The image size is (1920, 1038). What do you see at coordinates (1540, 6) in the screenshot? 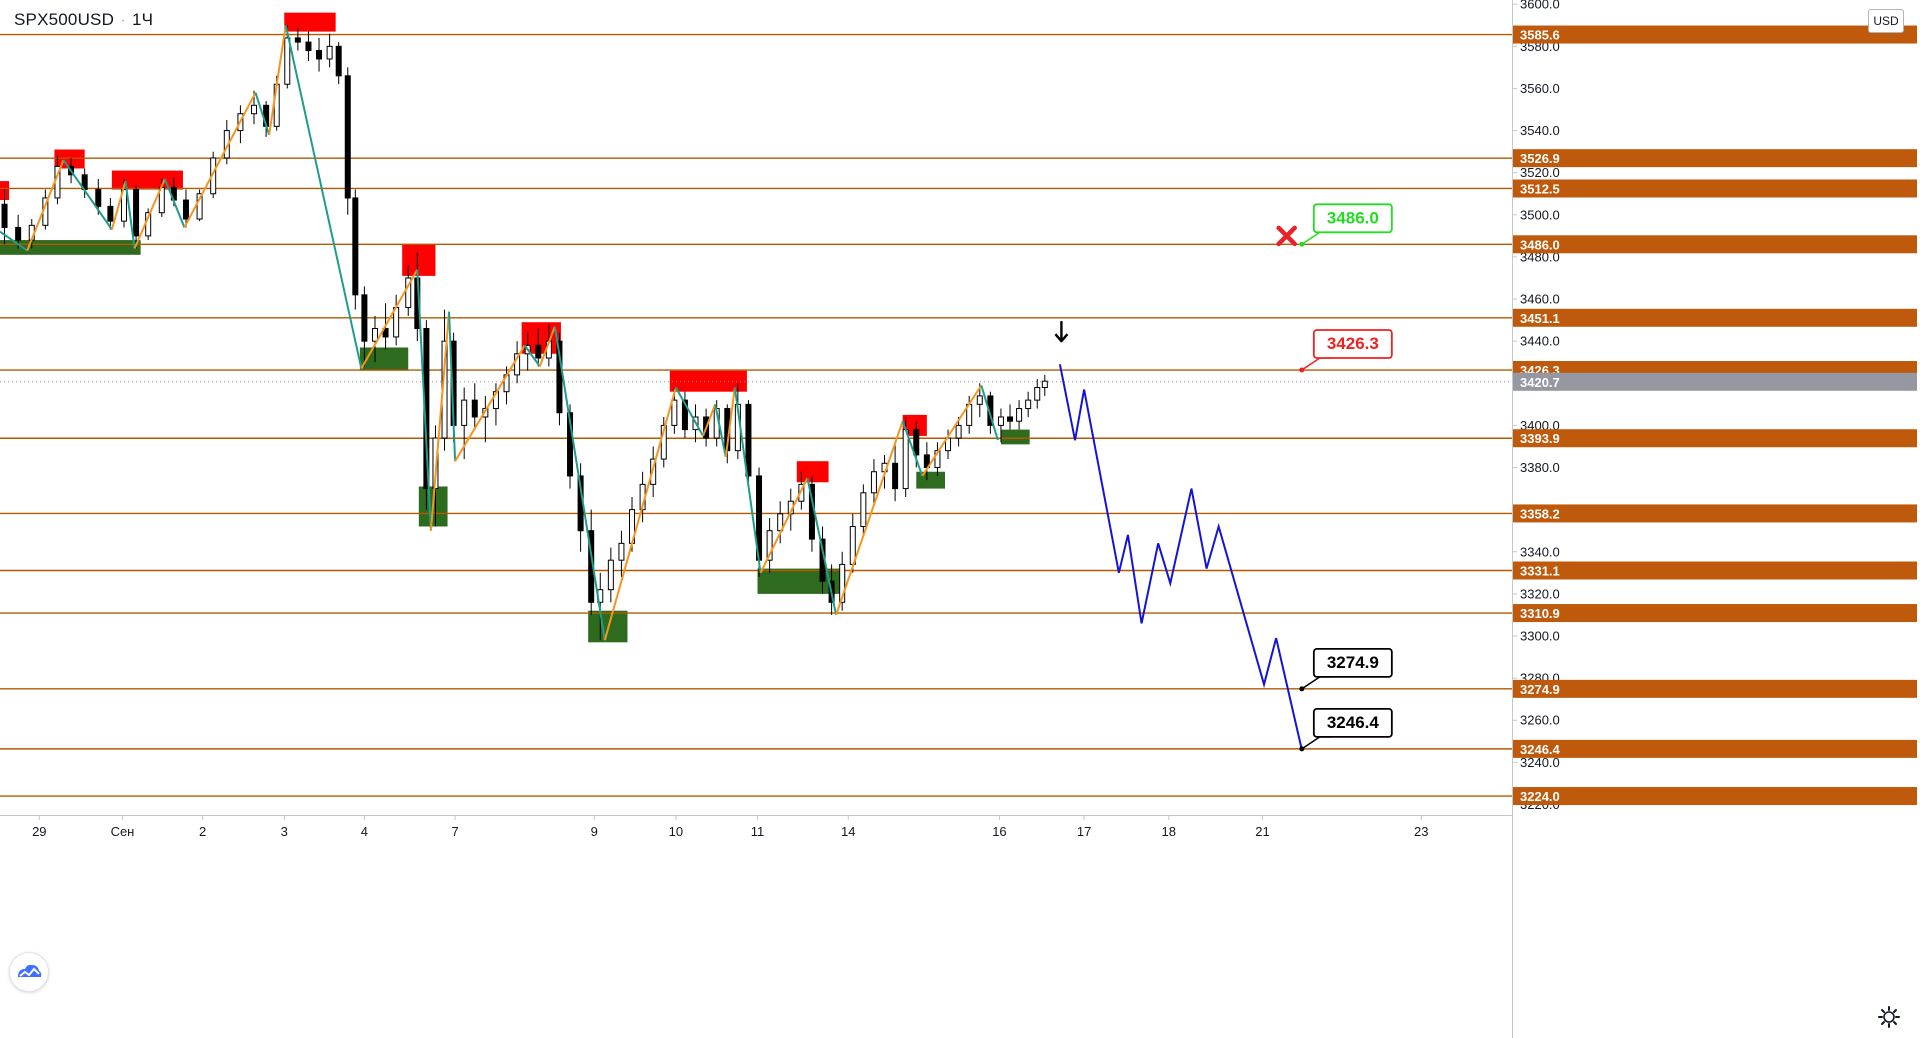
I see `y-tick-label: 3600.0` at bounding box center [1540, 6].